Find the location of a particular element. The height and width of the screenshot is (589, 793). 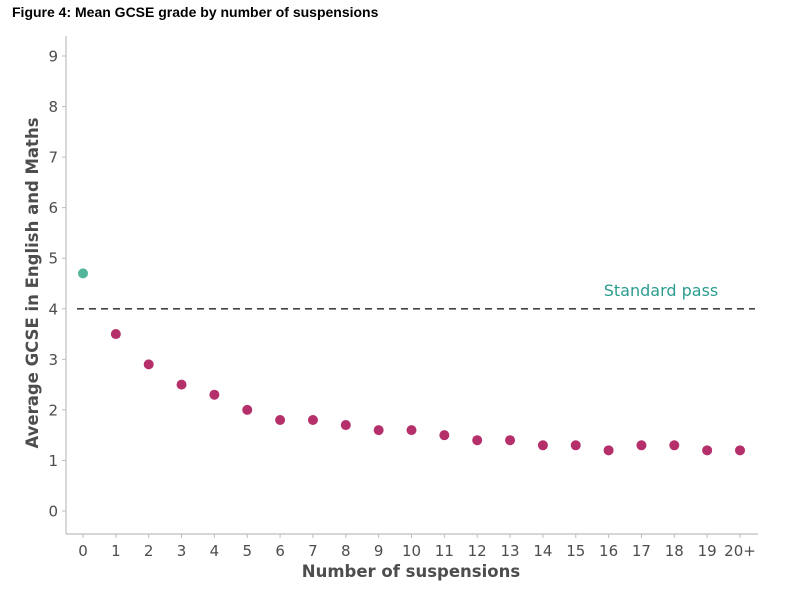

x-axis-ticks: 0 1 2 3 4 5 6 7 8 9 10 11 12 13 14 15 16 17 18 19 20+ is located at coordinates (417, 547).